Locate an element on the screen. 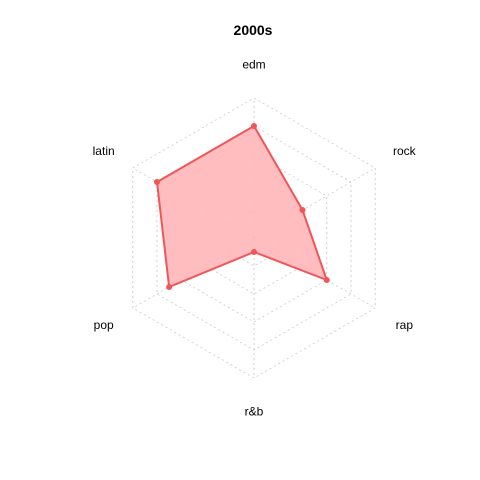  radar-series is located at coordinates (242, 206).